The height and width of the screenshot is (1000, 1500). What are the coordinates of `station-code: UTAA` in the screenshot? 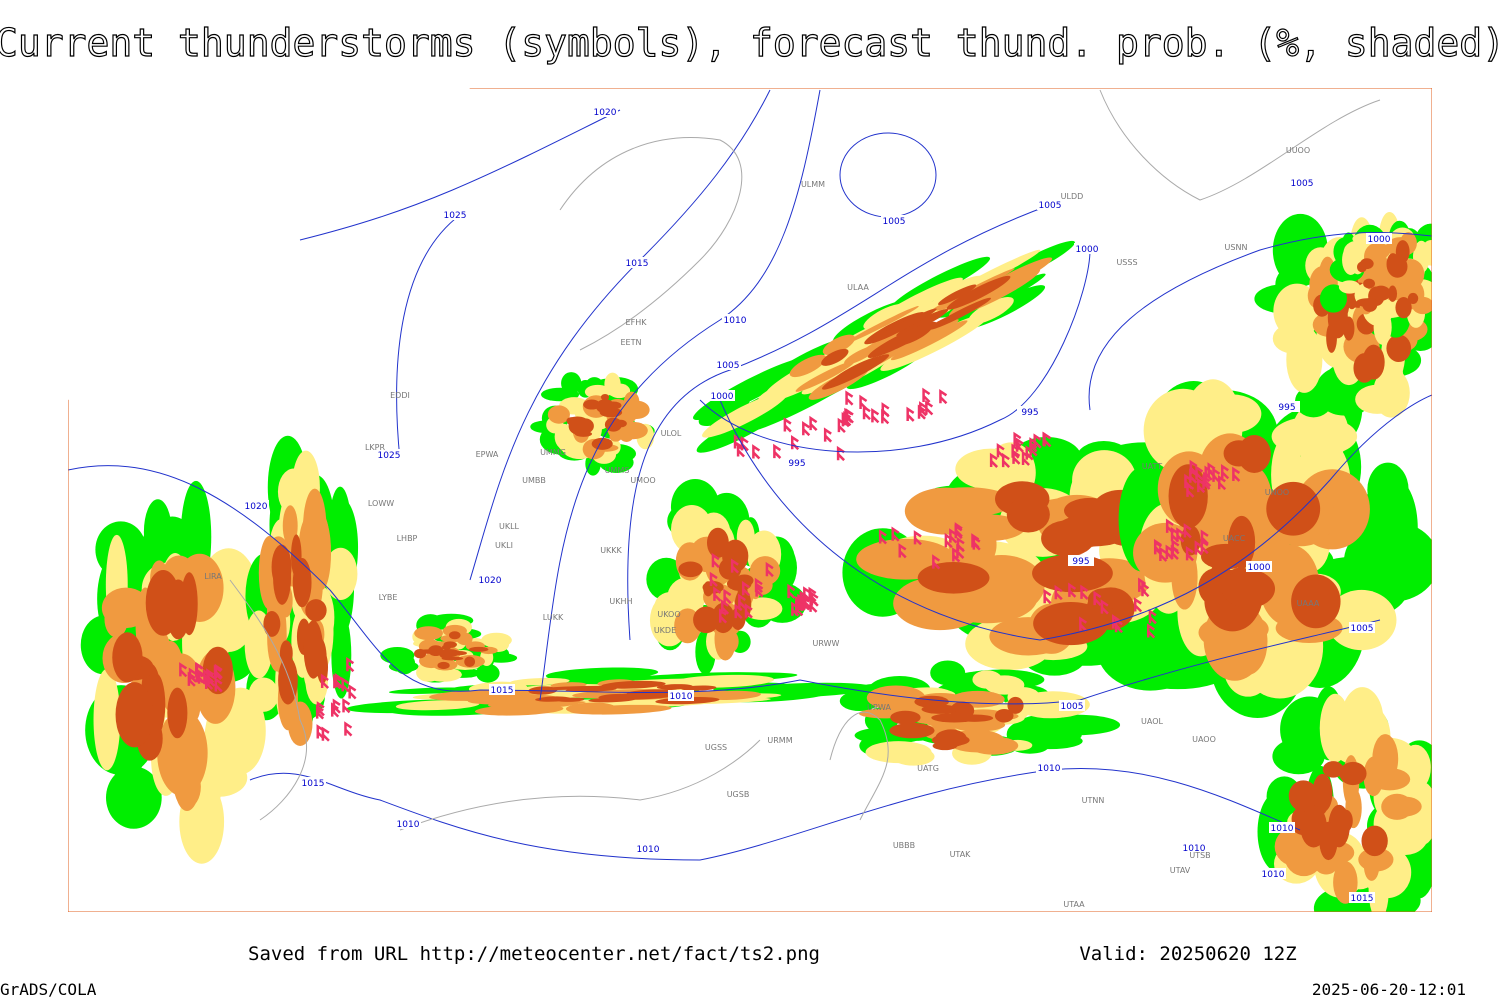 It's located at (1074, 904).